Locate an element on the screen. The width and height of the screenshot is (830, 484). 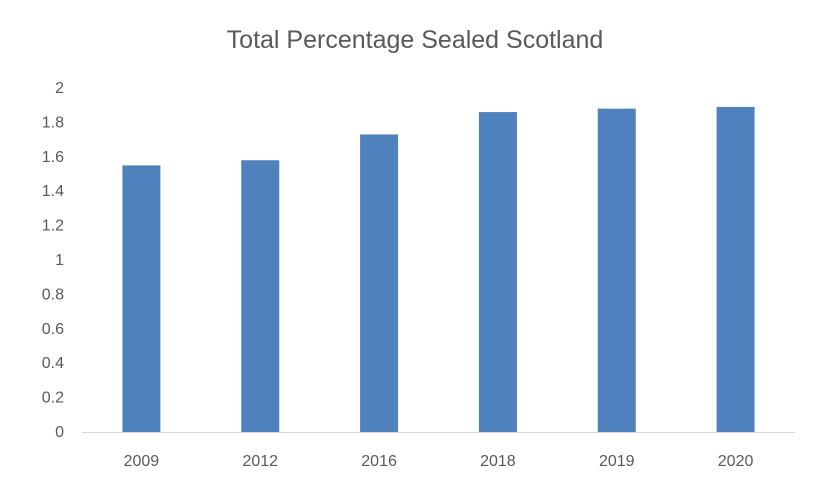
x-tick-label: 2016 is located at coordinates (379, 461).